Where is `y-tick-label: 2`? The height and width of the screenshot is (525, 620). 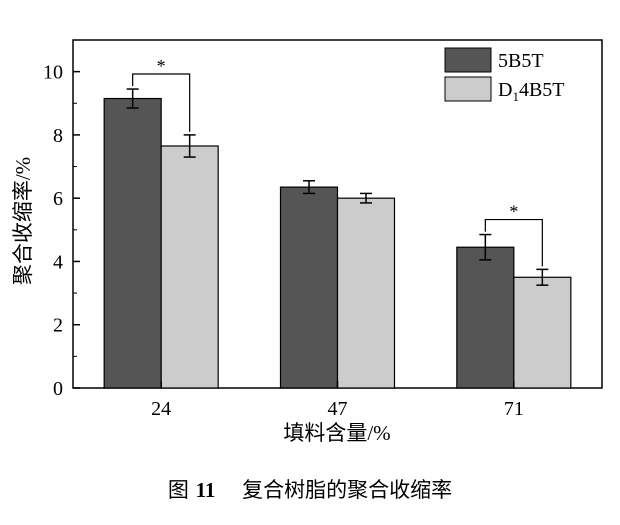
y-tick-label: 2 is located at coordinates (58, 326).